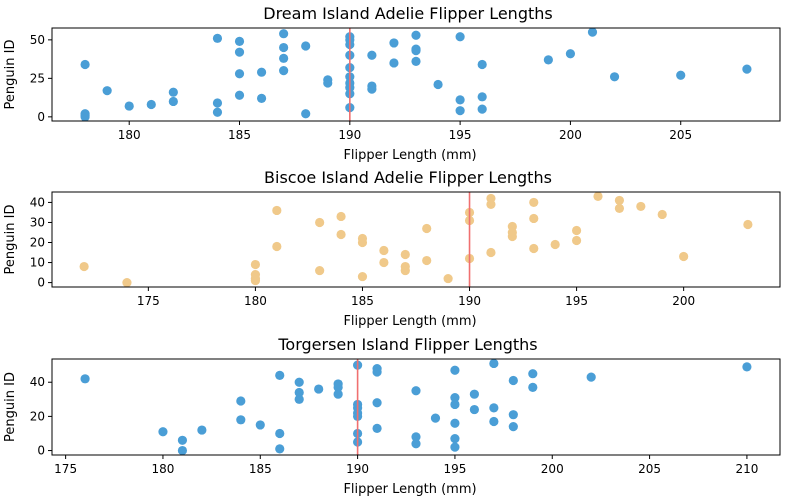  I want to click on y-tick-label: 50, so click(37, 40).